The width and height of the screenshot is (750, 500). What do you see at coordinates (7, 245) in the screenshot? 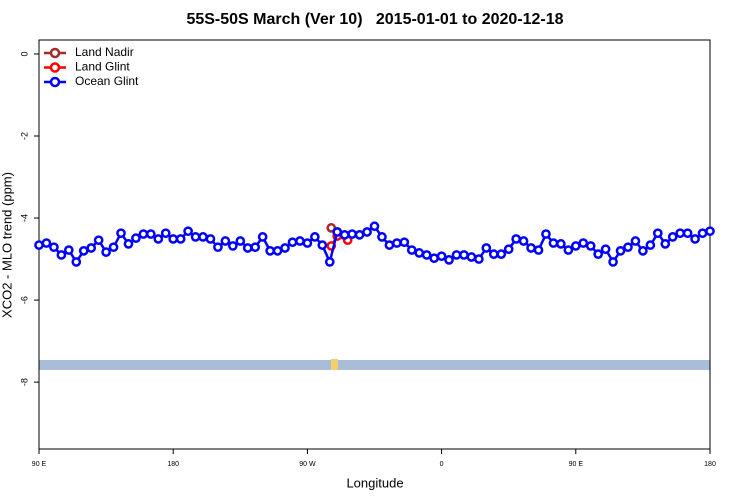
I see `y-axis-label: XCO2 - MLO trend (ppm)` at bounding box center [7, 245].